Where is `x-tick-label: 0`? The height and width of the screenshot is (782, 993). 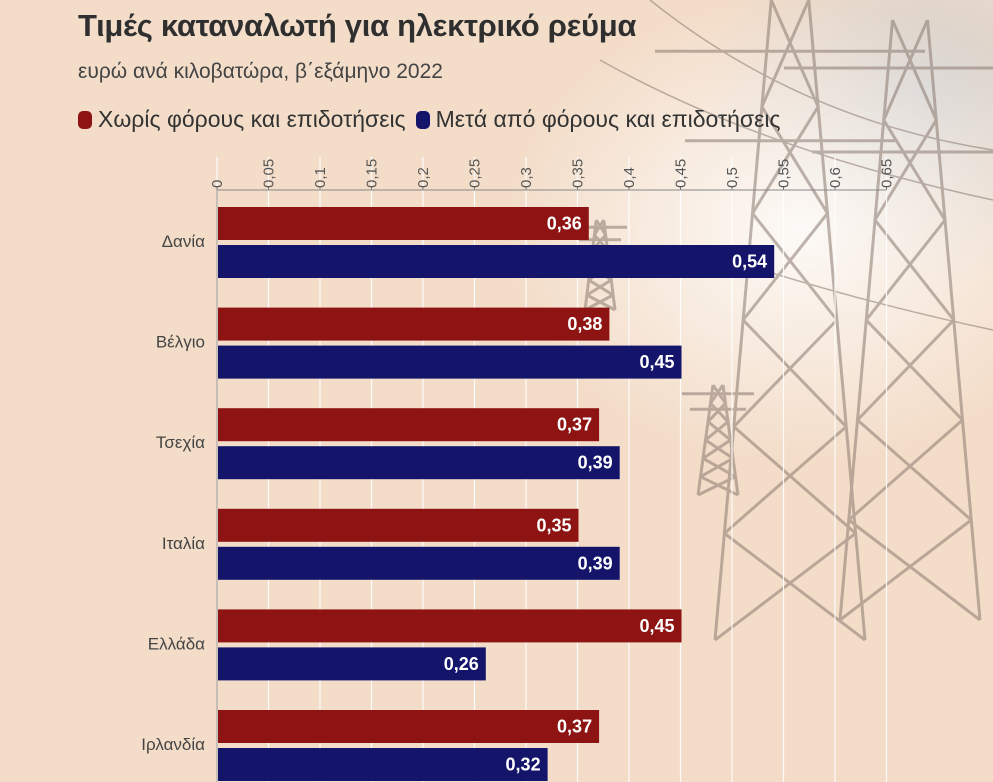
x-tick-label: 0 is located at coordinates (217, 184).